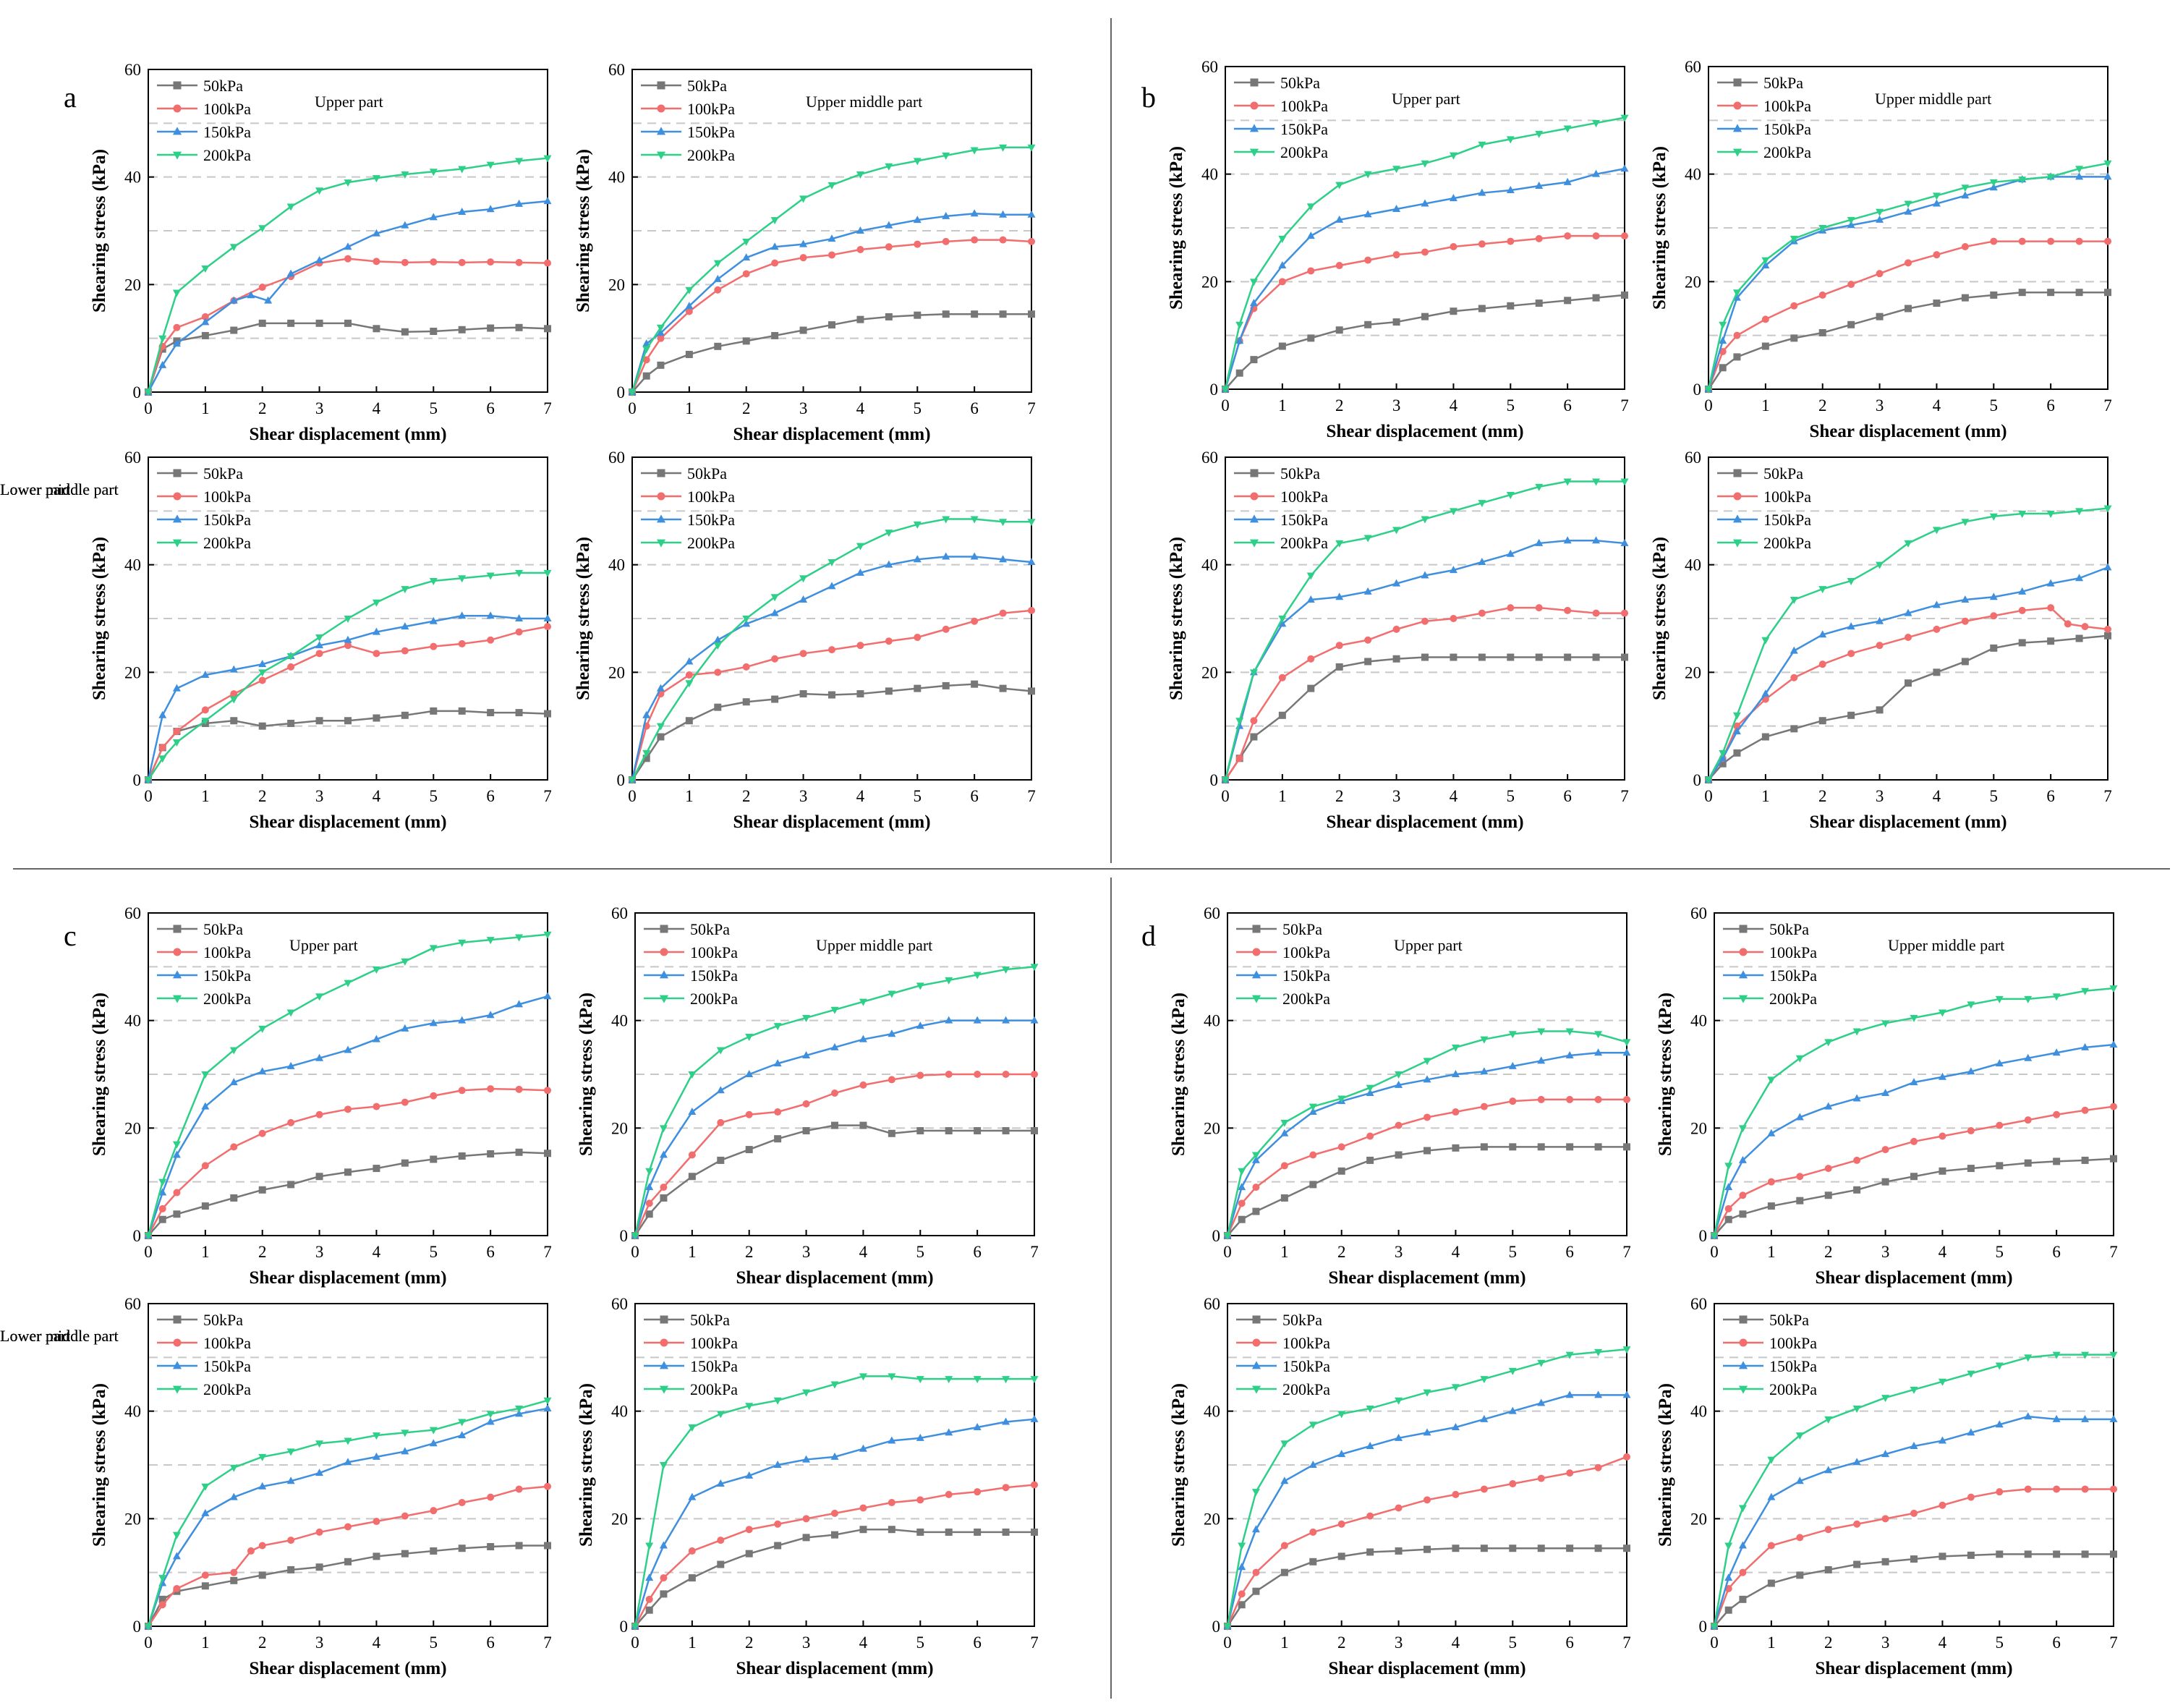  I want to click on y-tick-label: 60, so click(619, 913).